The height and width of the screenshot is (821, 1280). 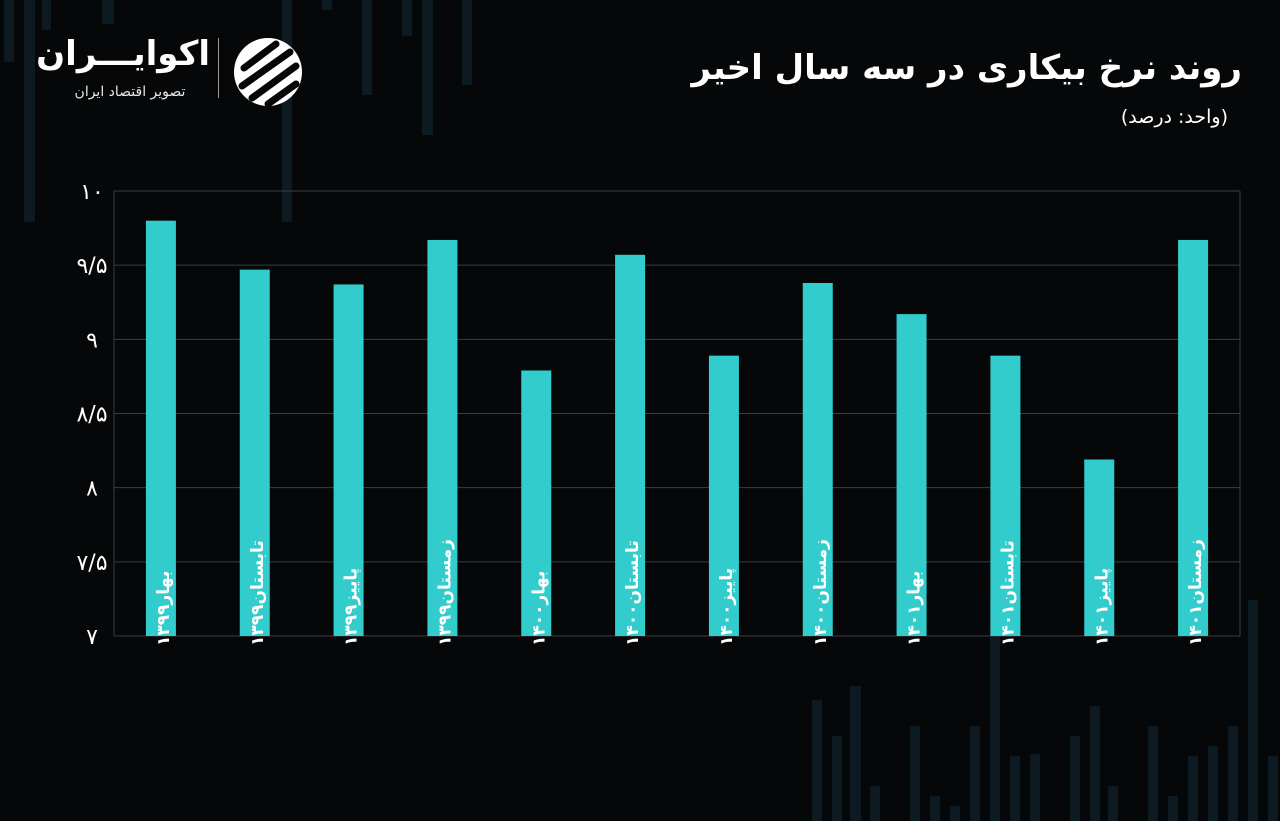 What do you see at coordinates (91, 266) in the screenshot?
I see `y-tick-label: ۹/۵` at bounding box center [91, 266].